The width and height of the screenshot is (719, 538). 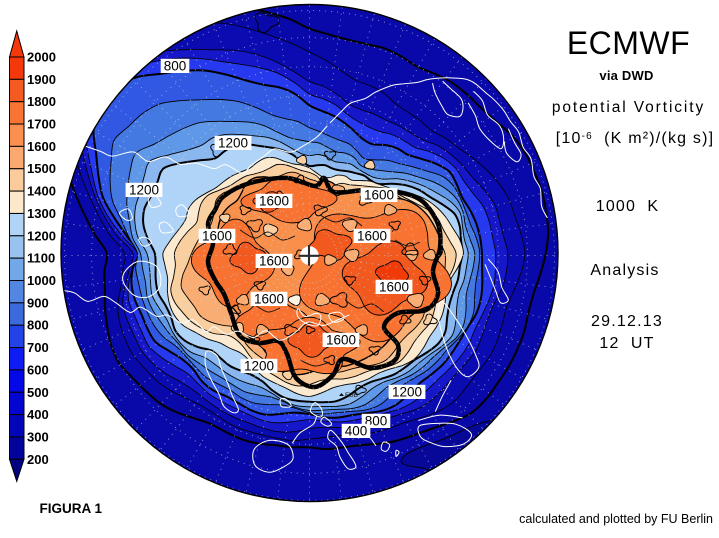 What do you see at coordinates (41, 101) in the screenshot?
I see `svg-text: 1800` at bounding box center [41, 101].